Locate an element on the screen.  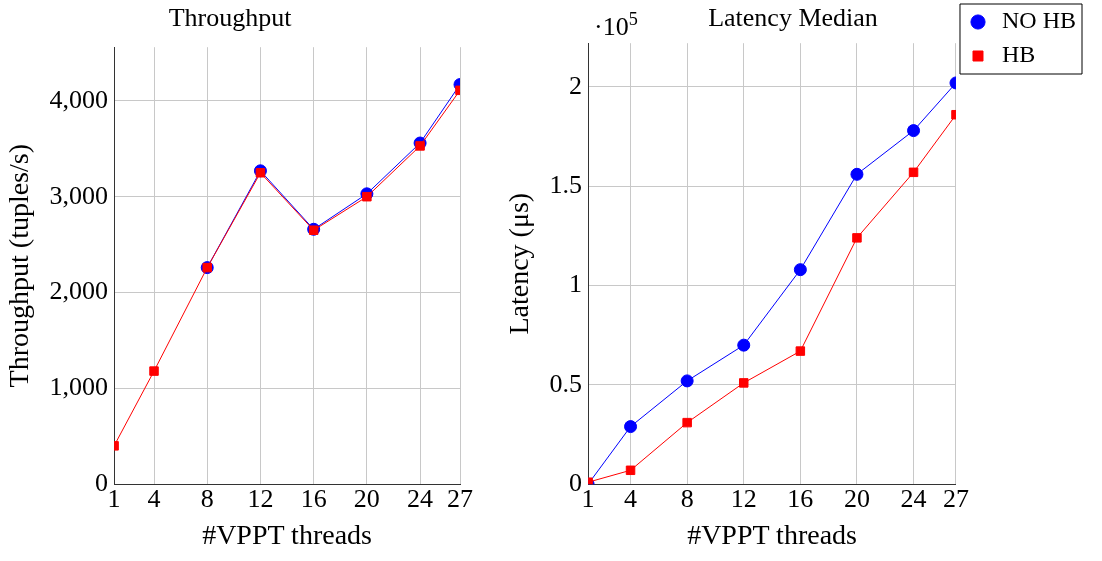
y-axis-title: Latency (μs) is located at coordinates (519, 263).